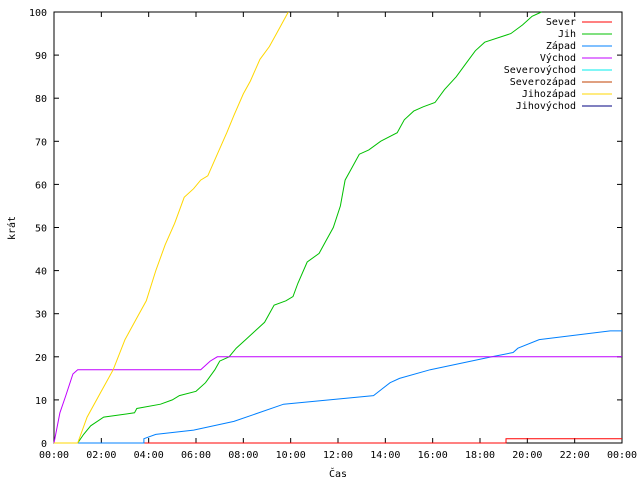  Describe the element at coordinates (561, 46) in the screenshot. I see `legend-label: Západ` at that location.